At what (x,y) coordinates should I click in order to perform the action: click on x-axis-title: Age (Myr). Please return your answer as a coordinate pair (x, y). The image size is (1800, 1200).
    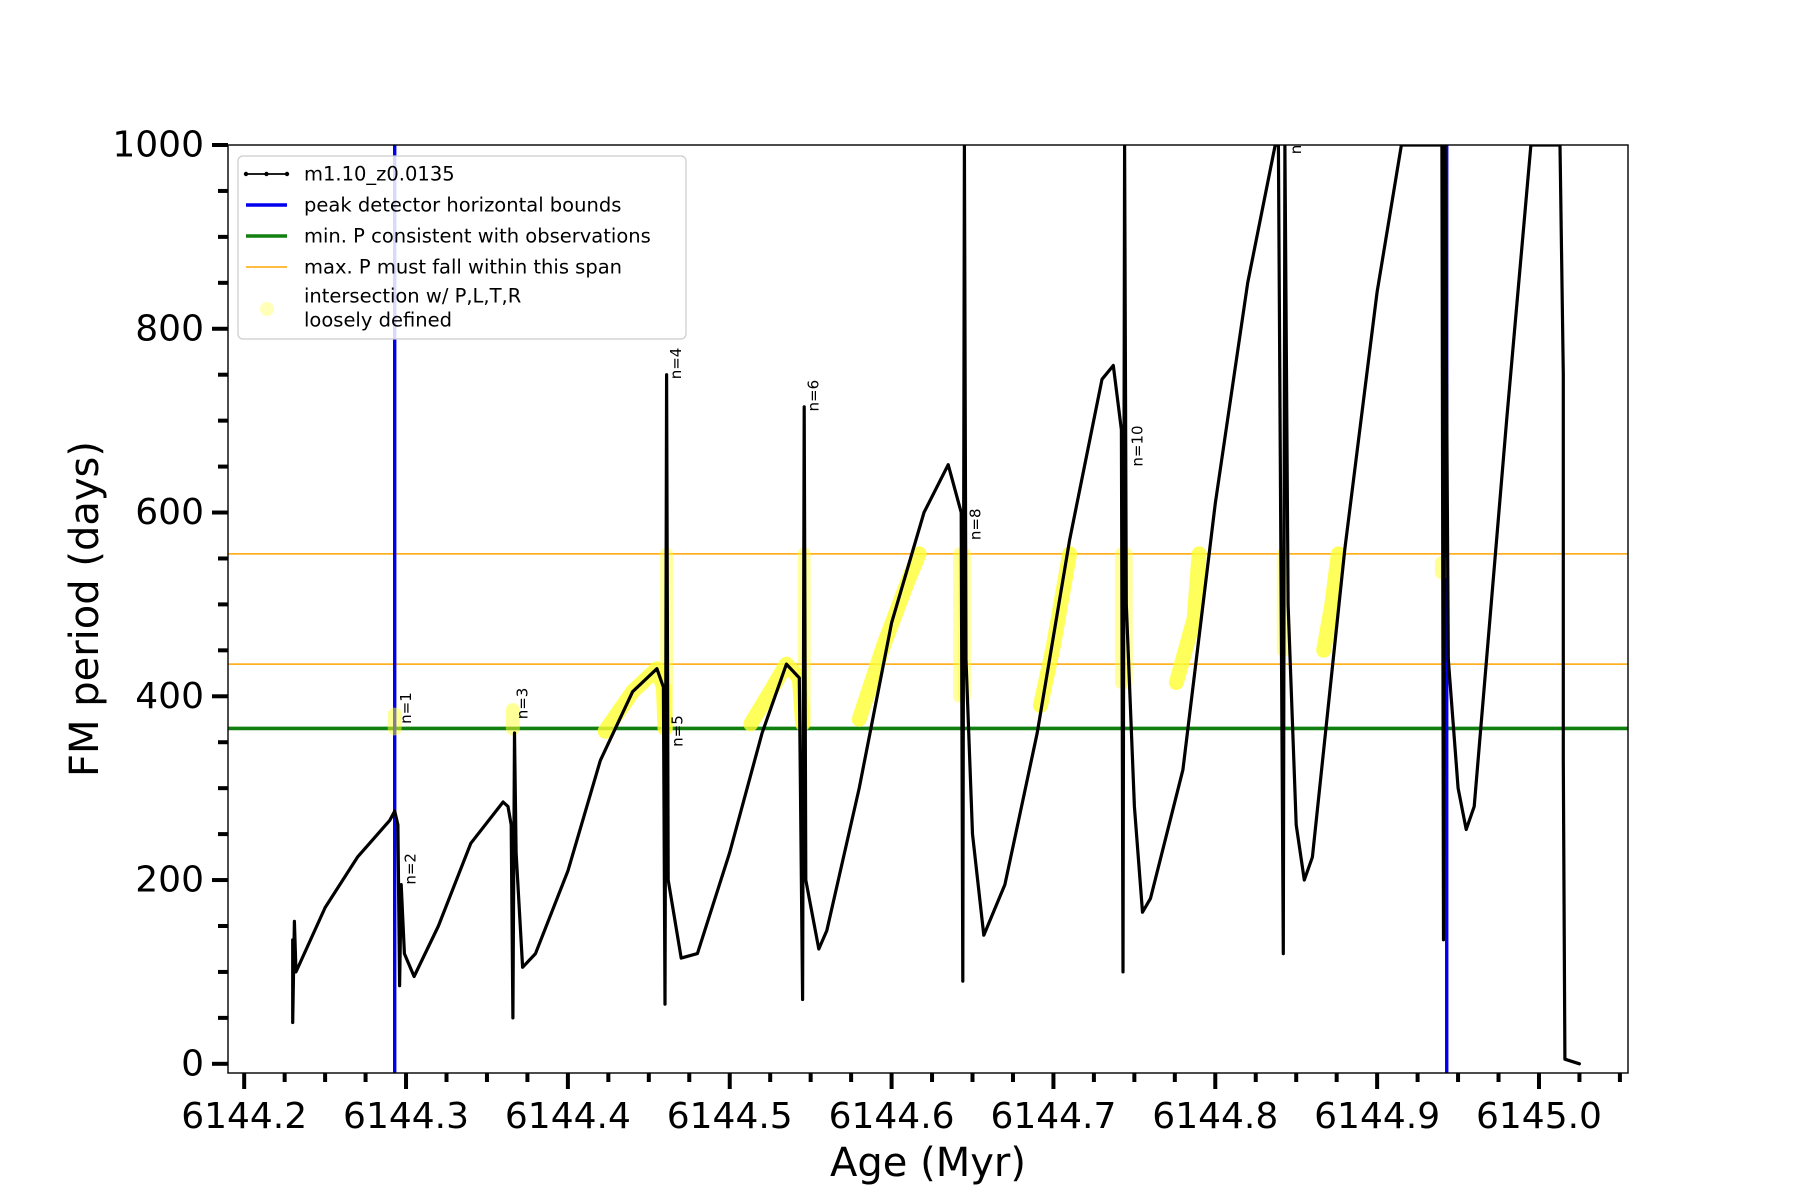
    Looking at the image, I should click on (928, 1163).